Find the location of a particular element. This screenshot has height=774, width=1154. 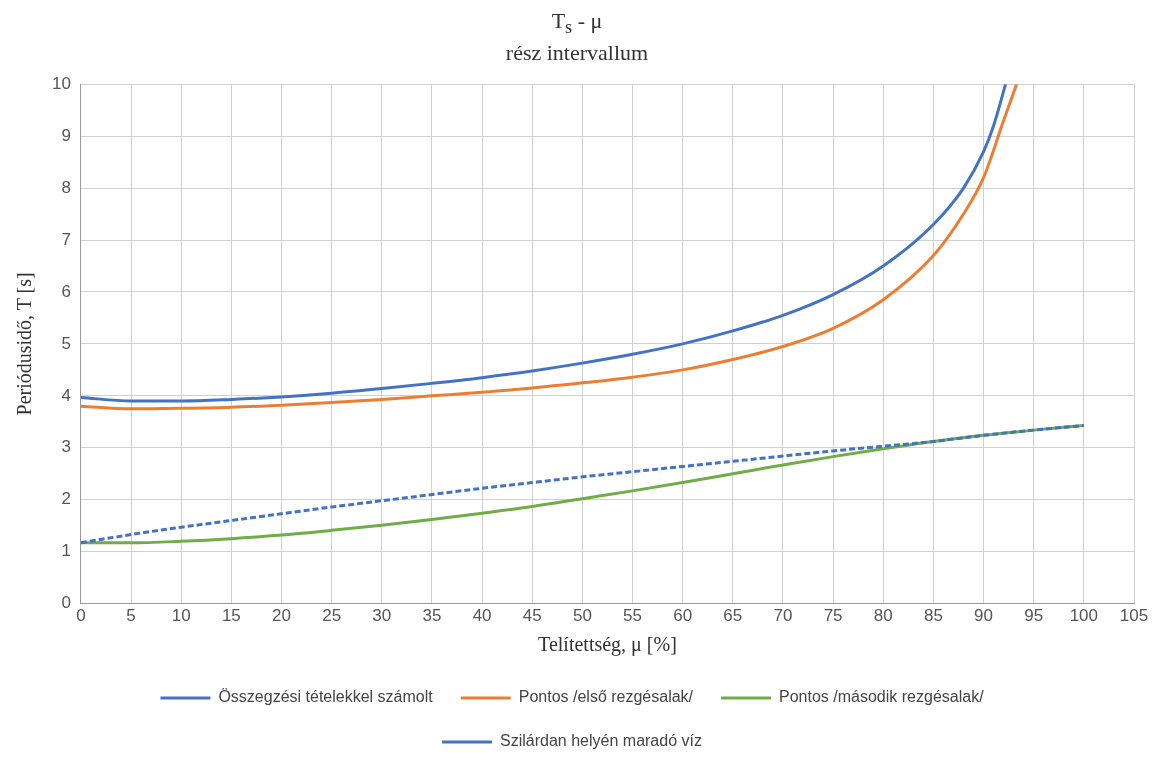

x-tick-label: 65 is located at coordinates (733, 616).